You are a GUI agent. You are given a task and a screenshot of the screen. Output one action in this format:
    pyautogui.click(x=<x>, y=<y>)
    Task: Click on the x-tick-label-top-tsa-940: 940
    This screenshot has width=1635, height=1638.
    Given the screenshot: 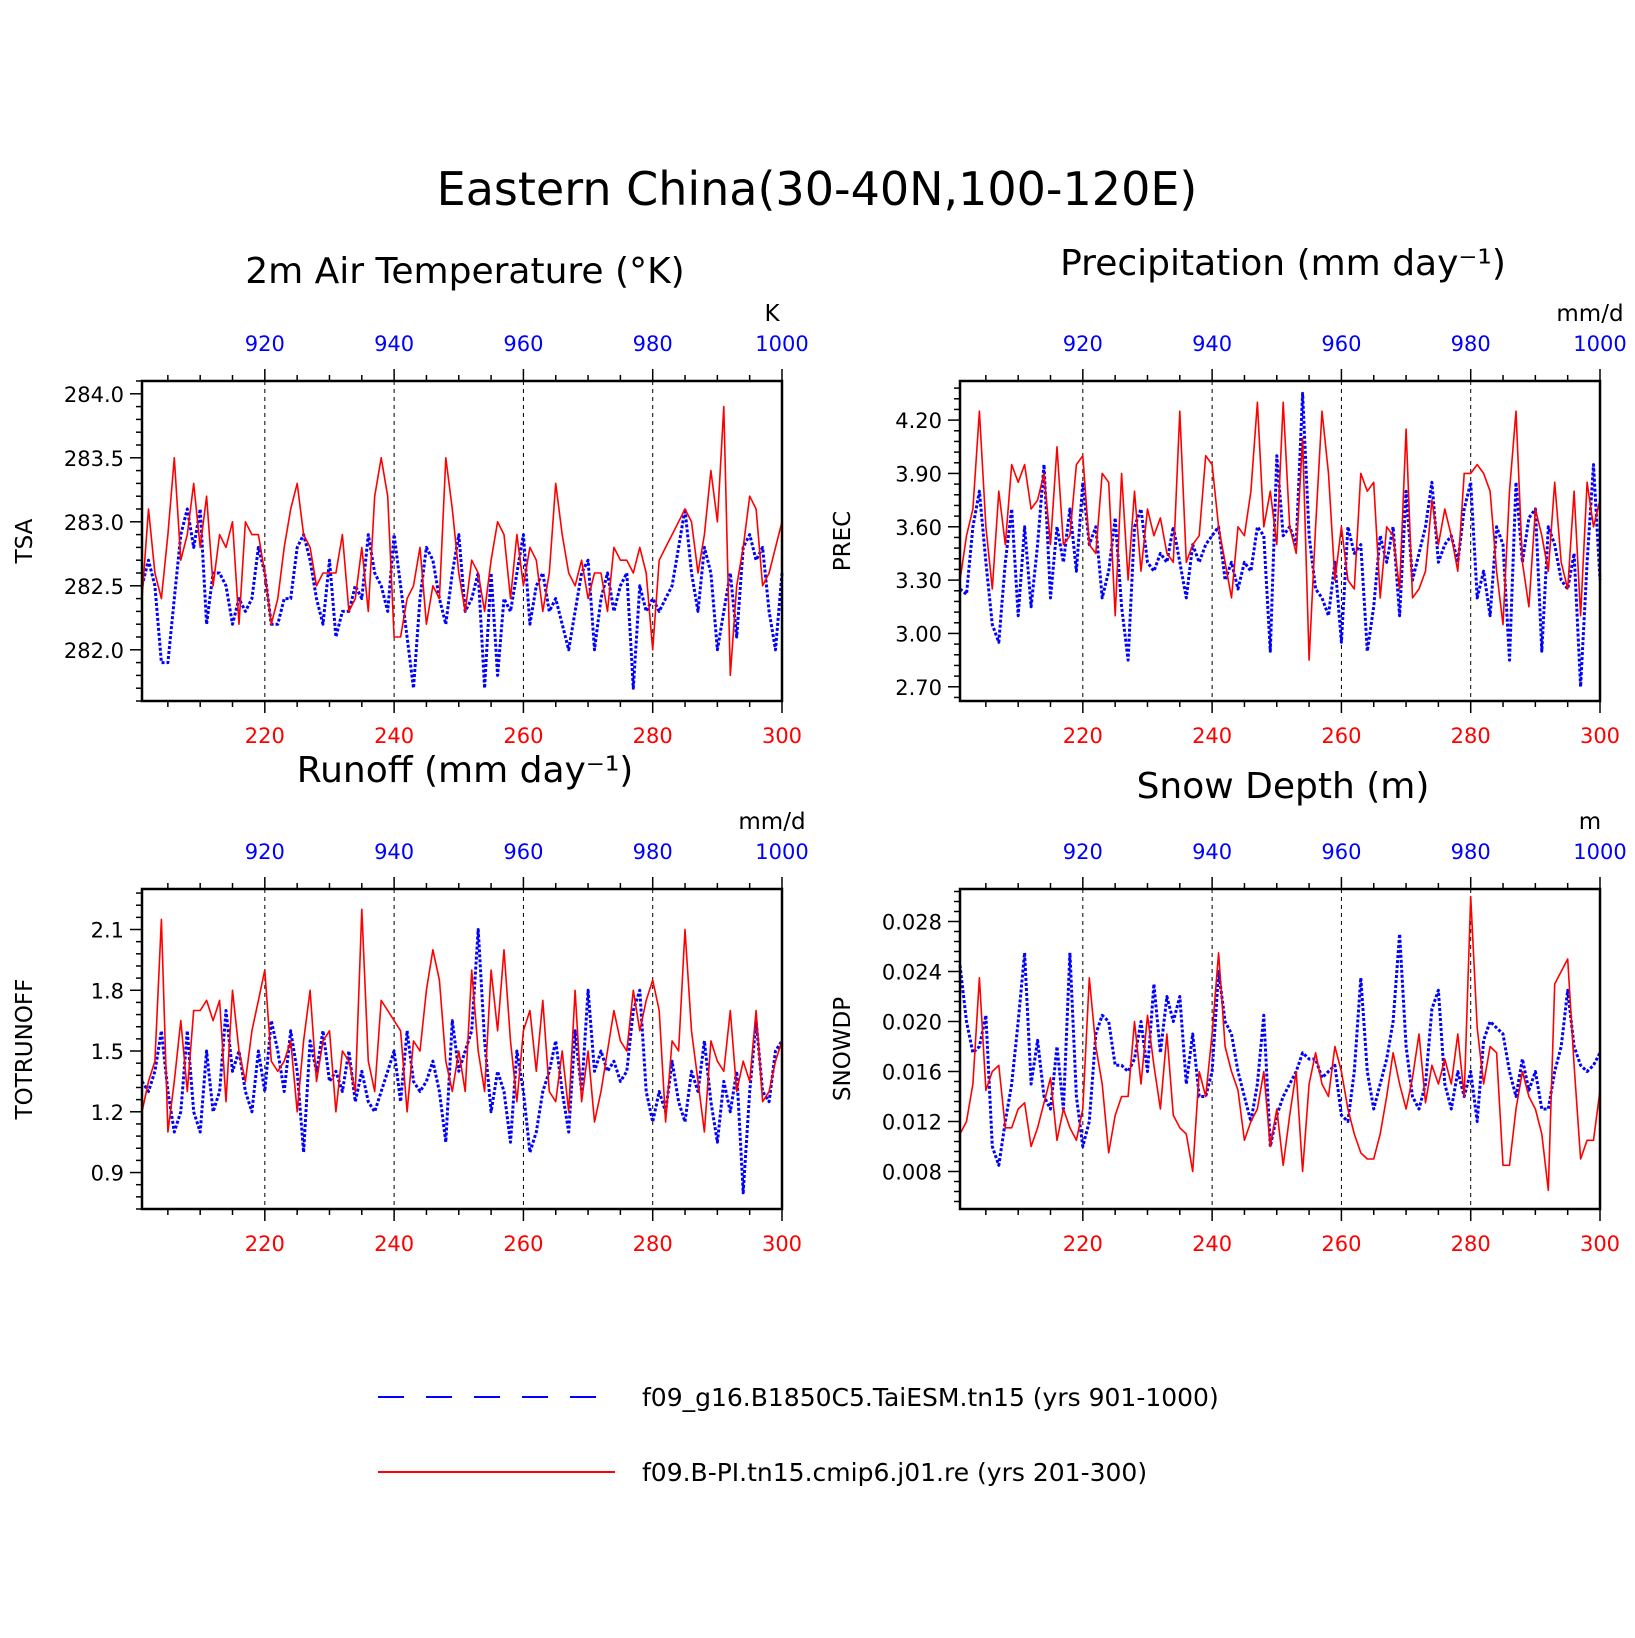 What is the action you would take?
    pyautogui.click(x=394, y=344)
    